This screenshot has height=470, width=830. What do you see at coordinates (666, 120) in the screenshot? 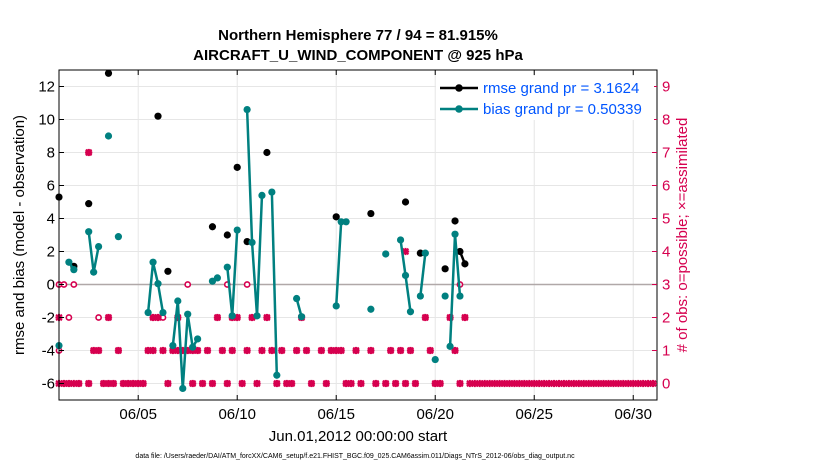
I see `y-right-tick-label: 8` at bounding box center [666, 120].